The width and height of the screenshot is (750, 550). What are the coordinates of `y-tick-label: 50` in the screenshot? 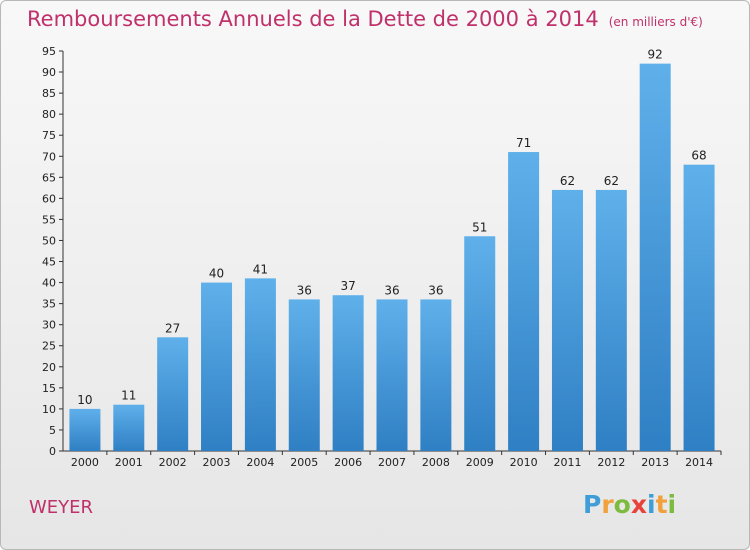 It's located at (49, 240).